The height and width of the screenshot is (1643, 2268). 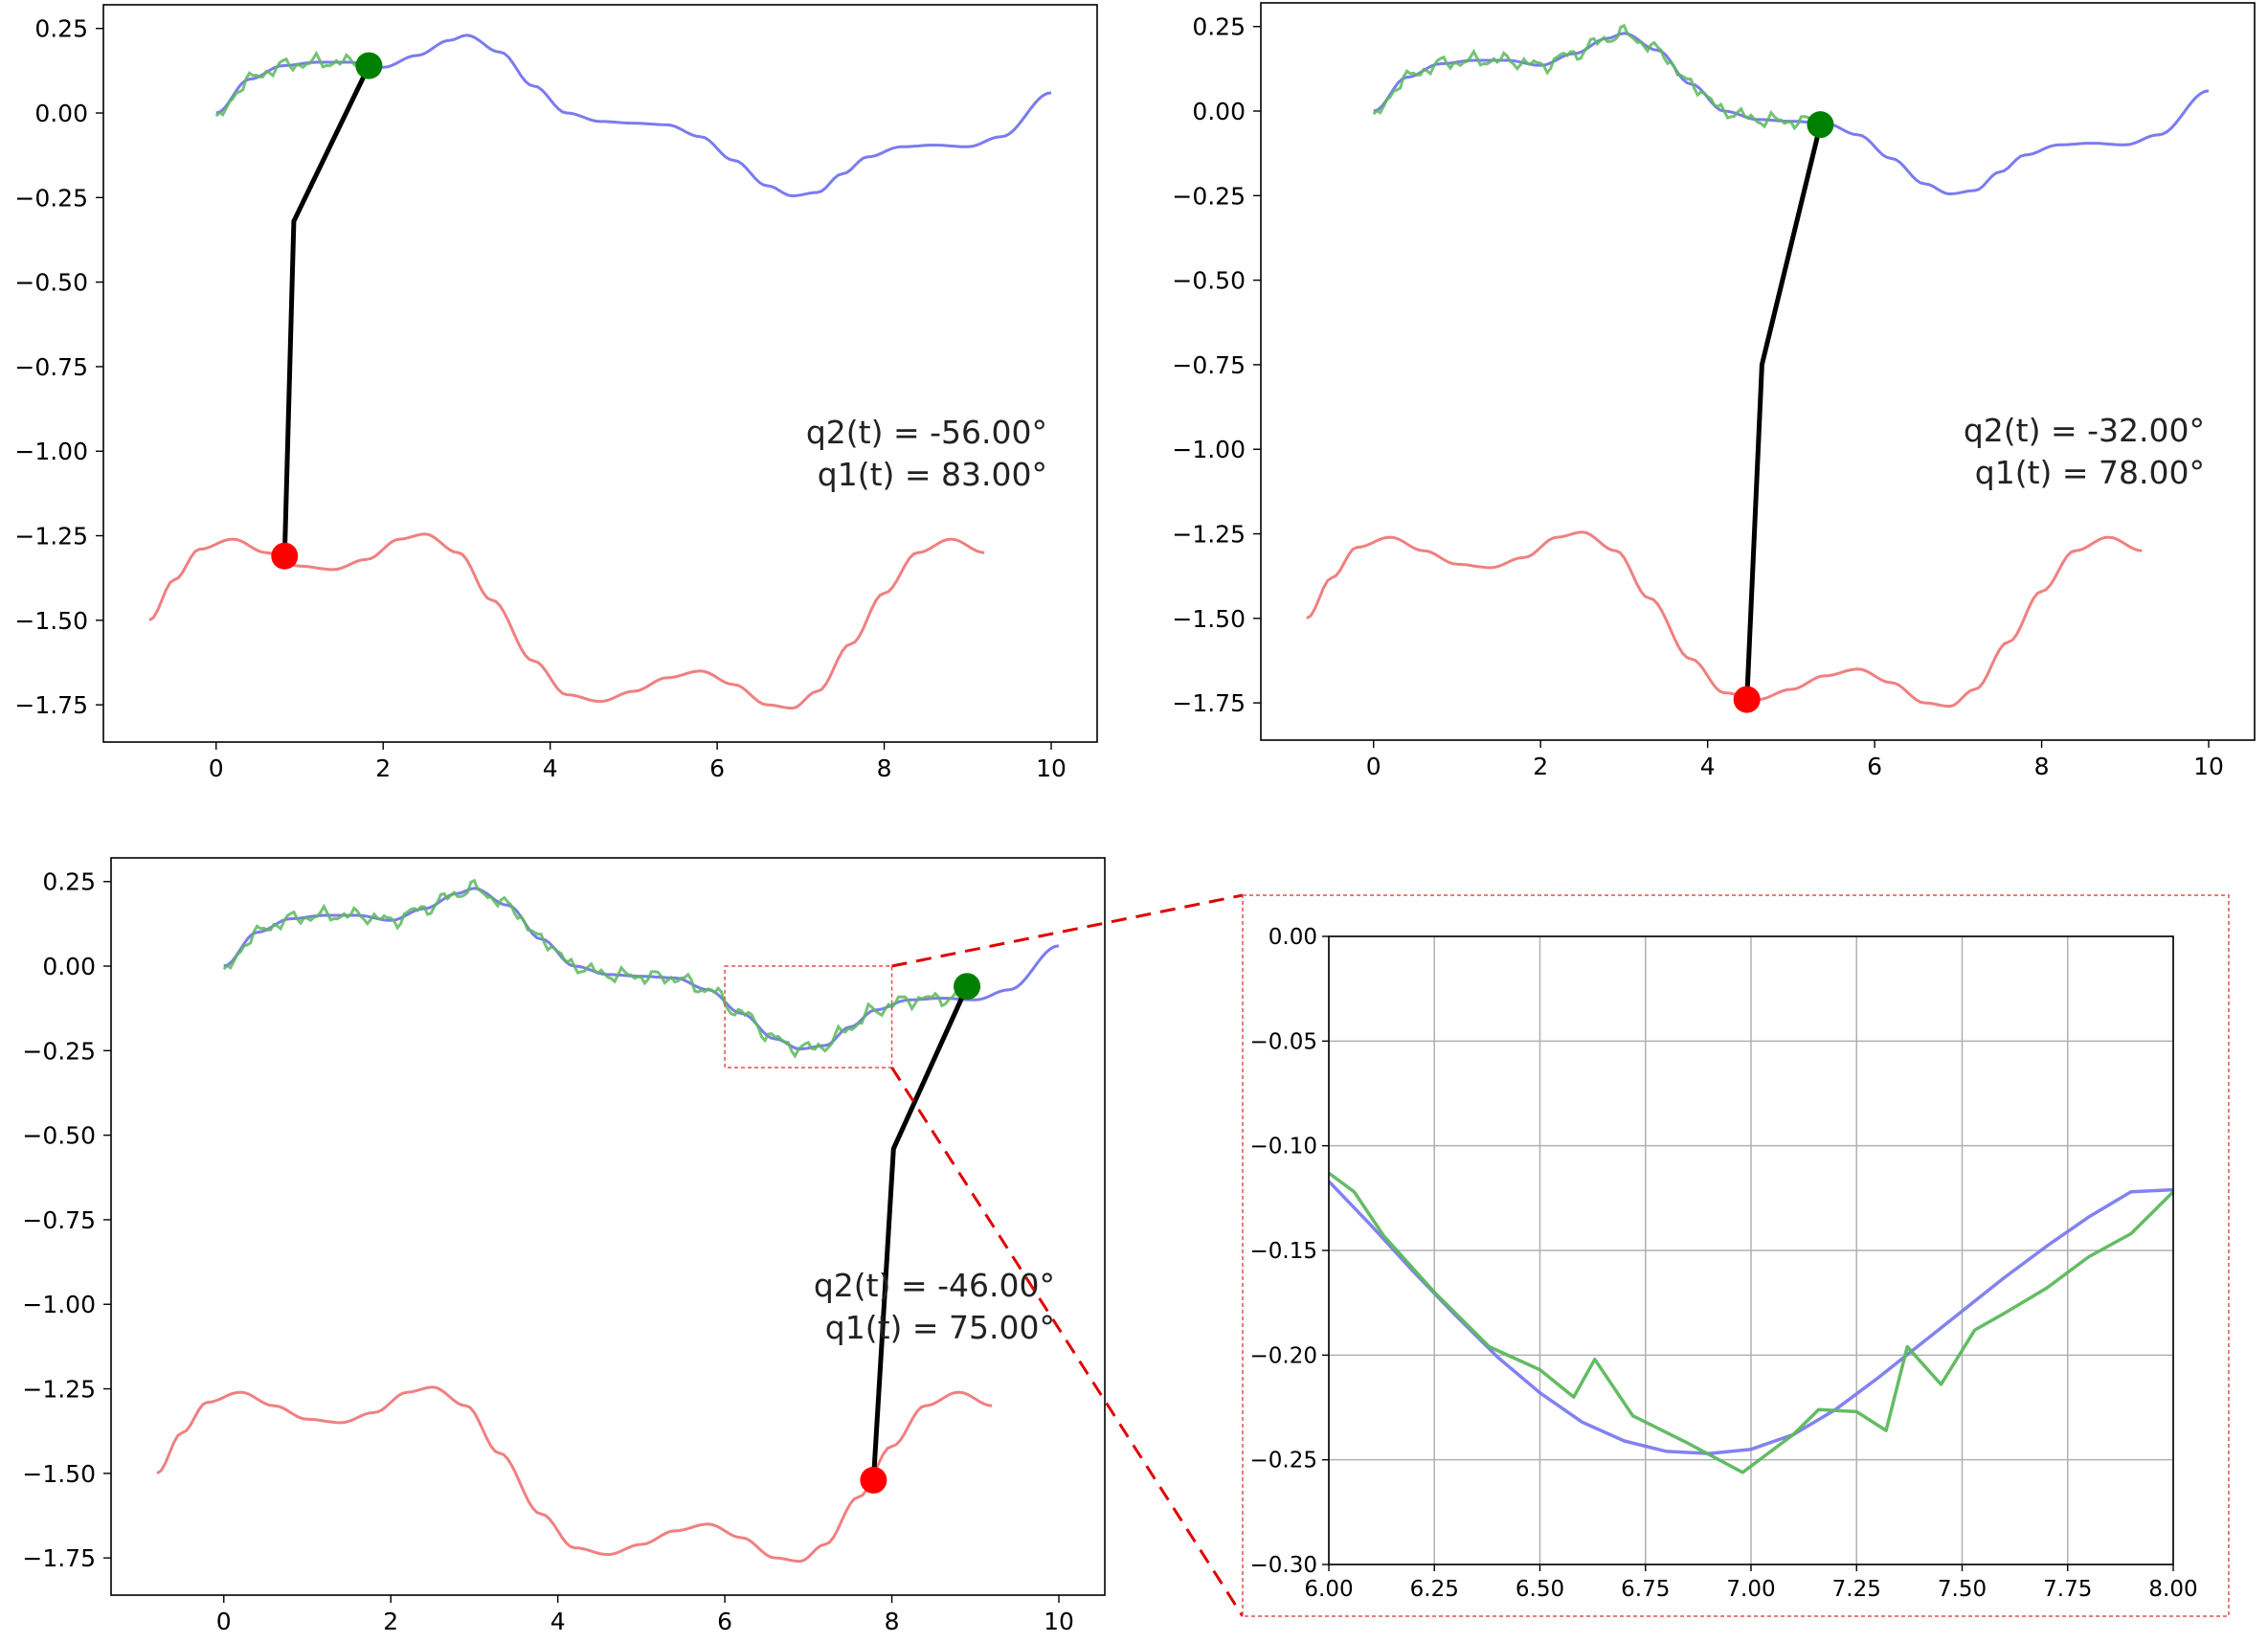 I want to click on zoom-y-tick-label: −0.10, so click(x=1283, y=1147).